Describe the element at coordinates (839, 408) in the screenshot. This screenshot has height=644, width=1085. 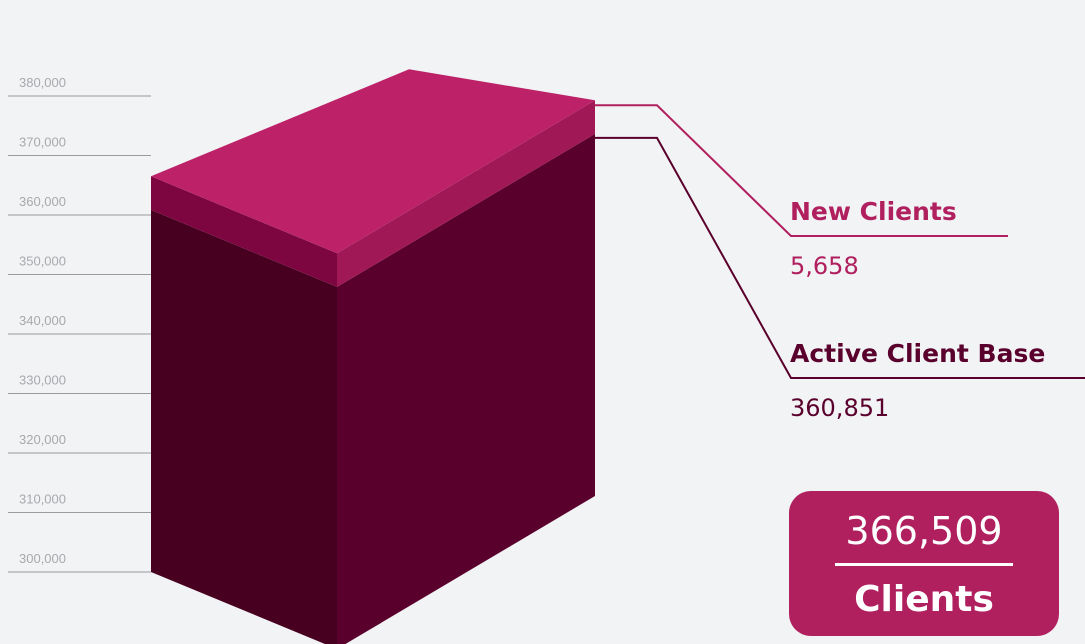
I see `active-client-base-value: 360,851` at that location.